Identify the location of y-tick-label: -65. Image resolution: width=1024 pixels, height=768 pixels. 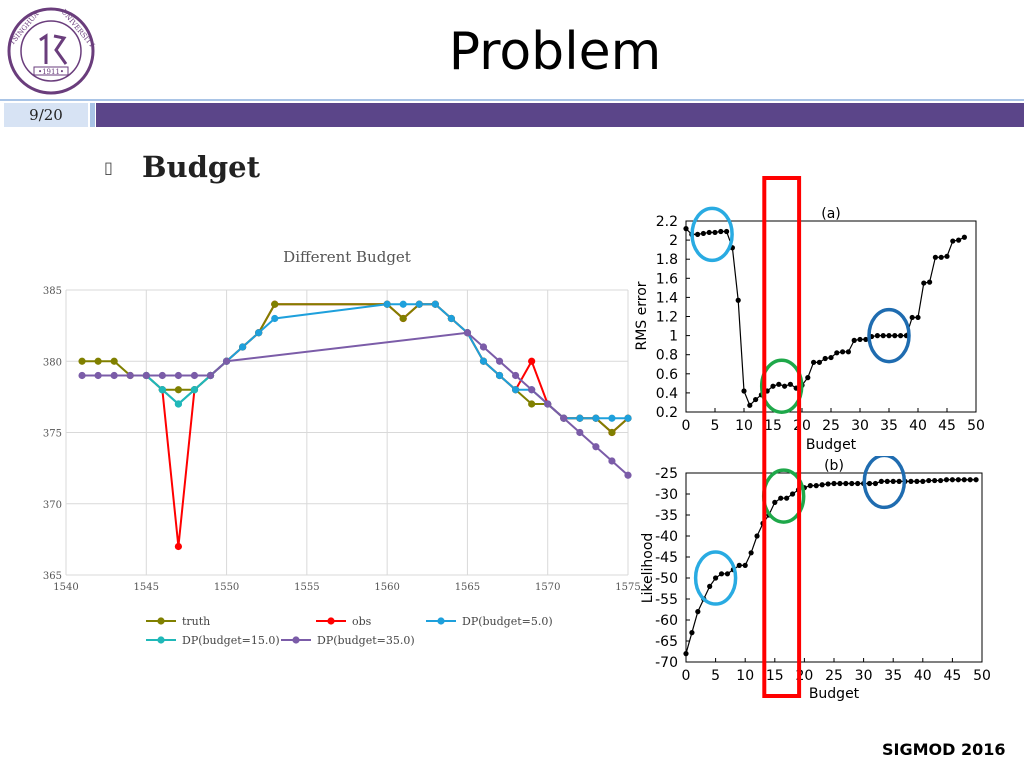
(666, 642).